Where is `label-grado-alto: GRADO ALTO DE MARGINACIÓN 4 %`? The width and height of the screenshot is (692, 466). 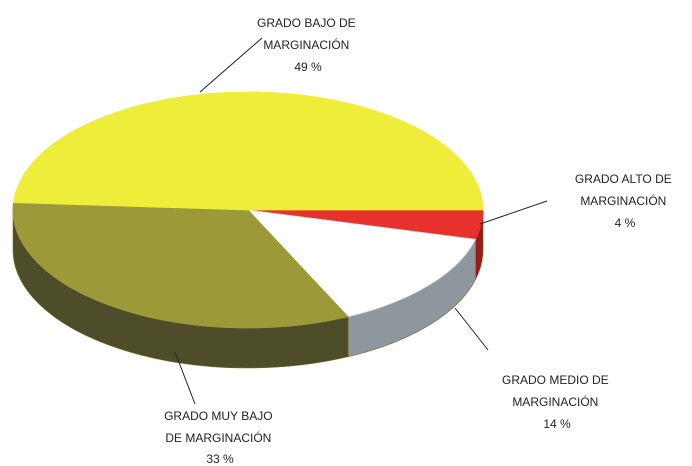
label-grado-alto: GRADO ALTO DE MARGINACIÓN 4 % is located at coordinates (625, 201).